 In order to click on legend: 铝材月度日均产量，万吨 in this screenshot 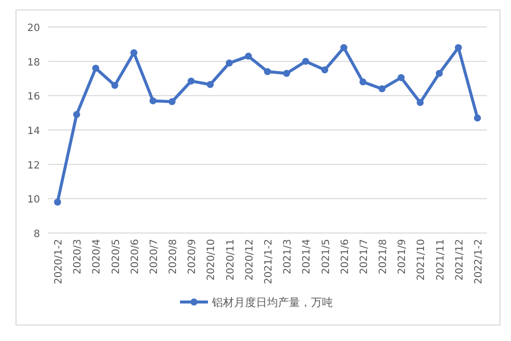, I will do `click(256, 302)`.